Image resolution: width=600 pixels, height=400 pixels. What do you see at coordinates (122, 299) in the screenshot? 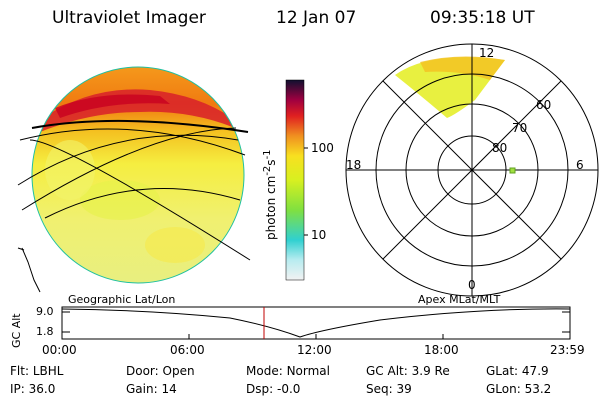
I see `timeline-left-label: Geographic Lat/Lon` at bounding box center [122, 299].